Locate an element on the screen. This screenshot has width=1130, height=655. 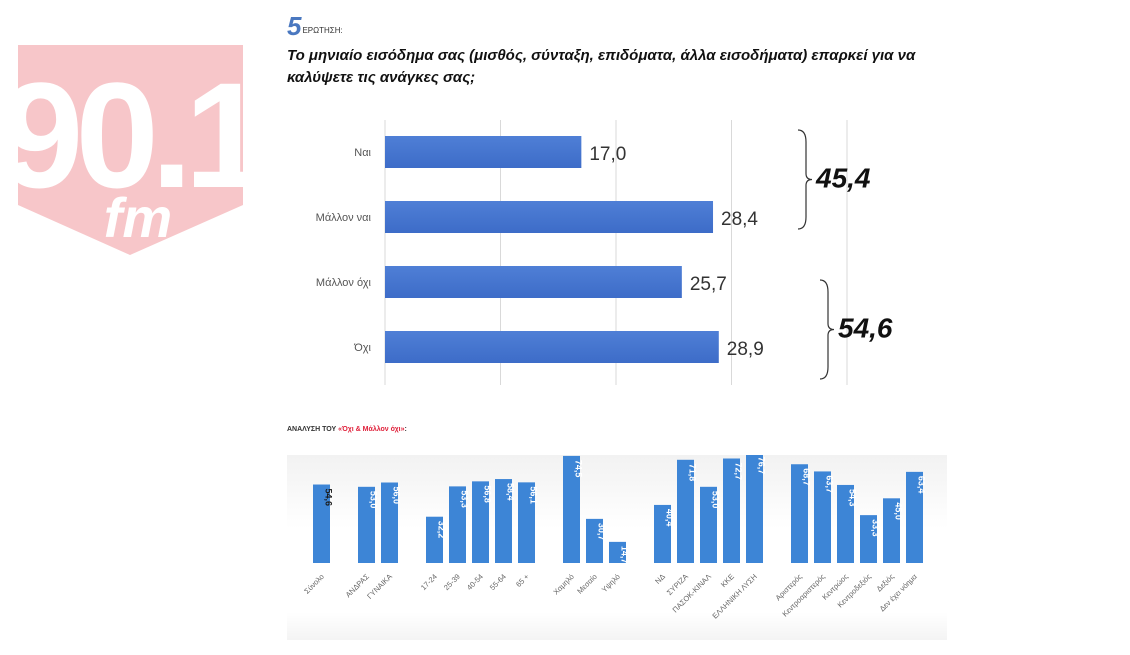
question-number: 5 is located at coordinates (294, 26).